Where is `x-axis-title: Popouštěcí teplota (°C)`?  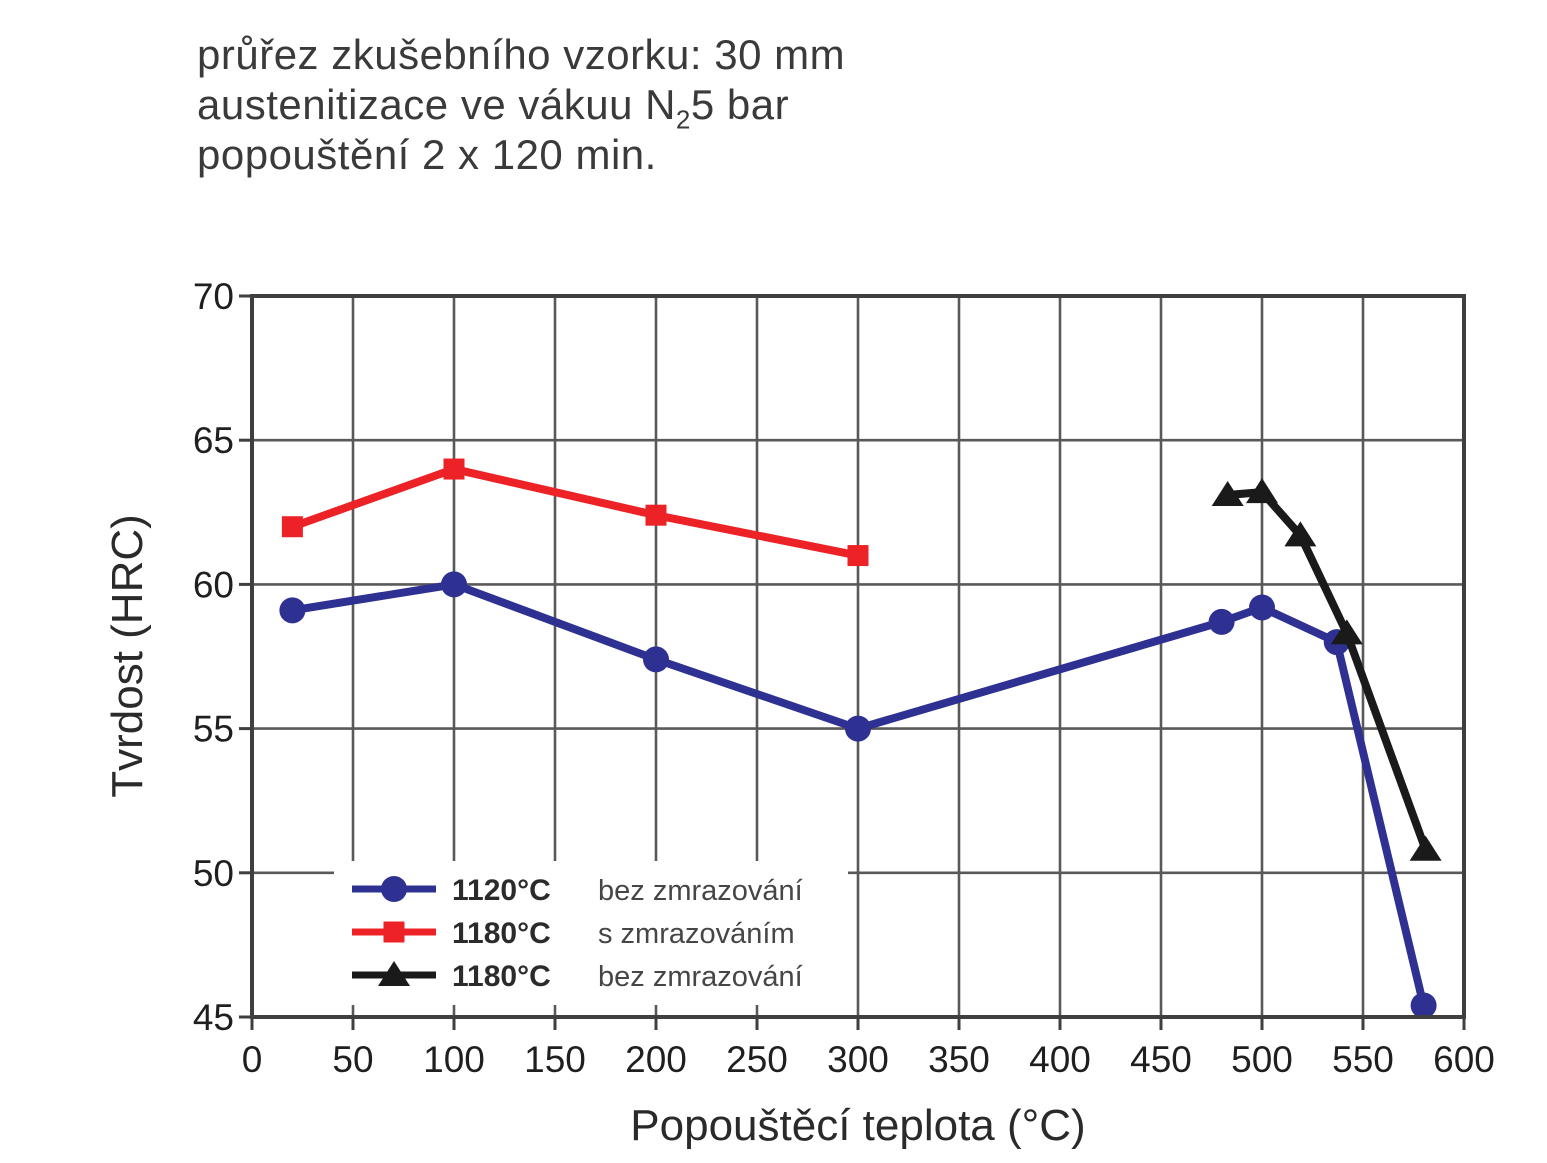 x-axis-title: Popouštěcí teplota (°C) is located at coordinates (857, 1125).